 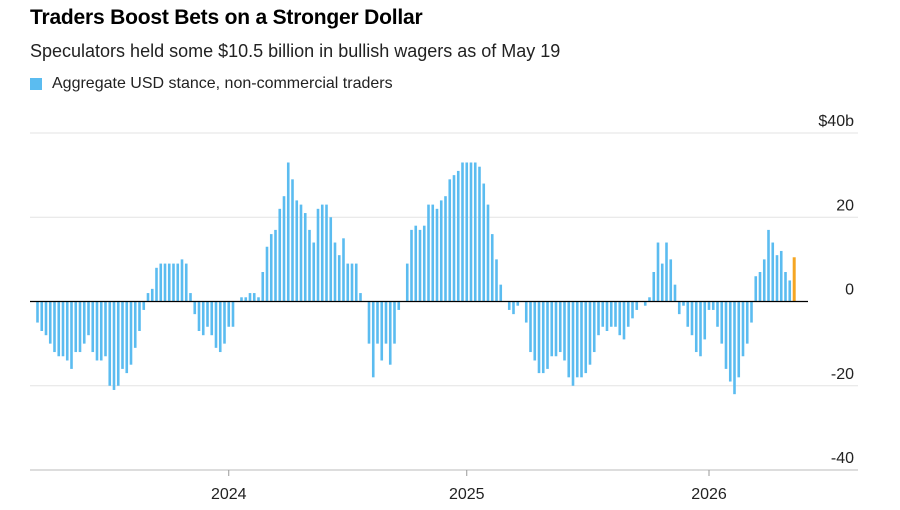 I want to click on bar-latest, so click(x=794, y=279).